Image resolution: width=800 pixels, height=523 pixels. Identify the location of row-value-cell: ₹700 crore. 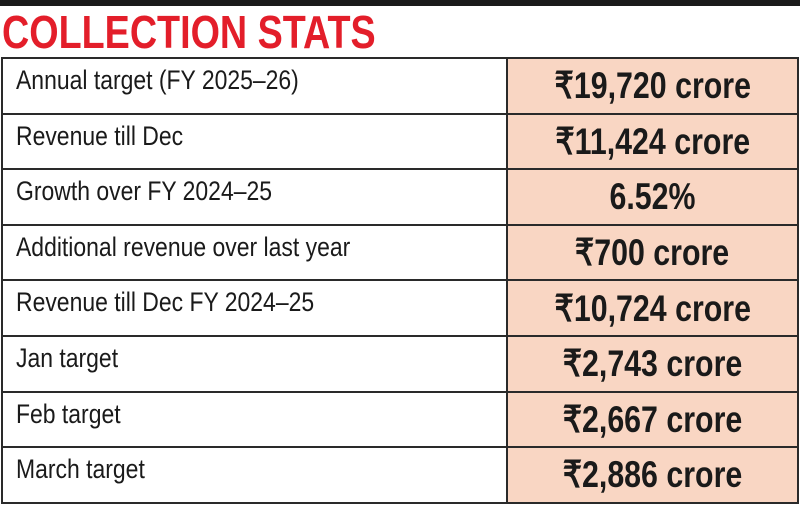
(652, 252).